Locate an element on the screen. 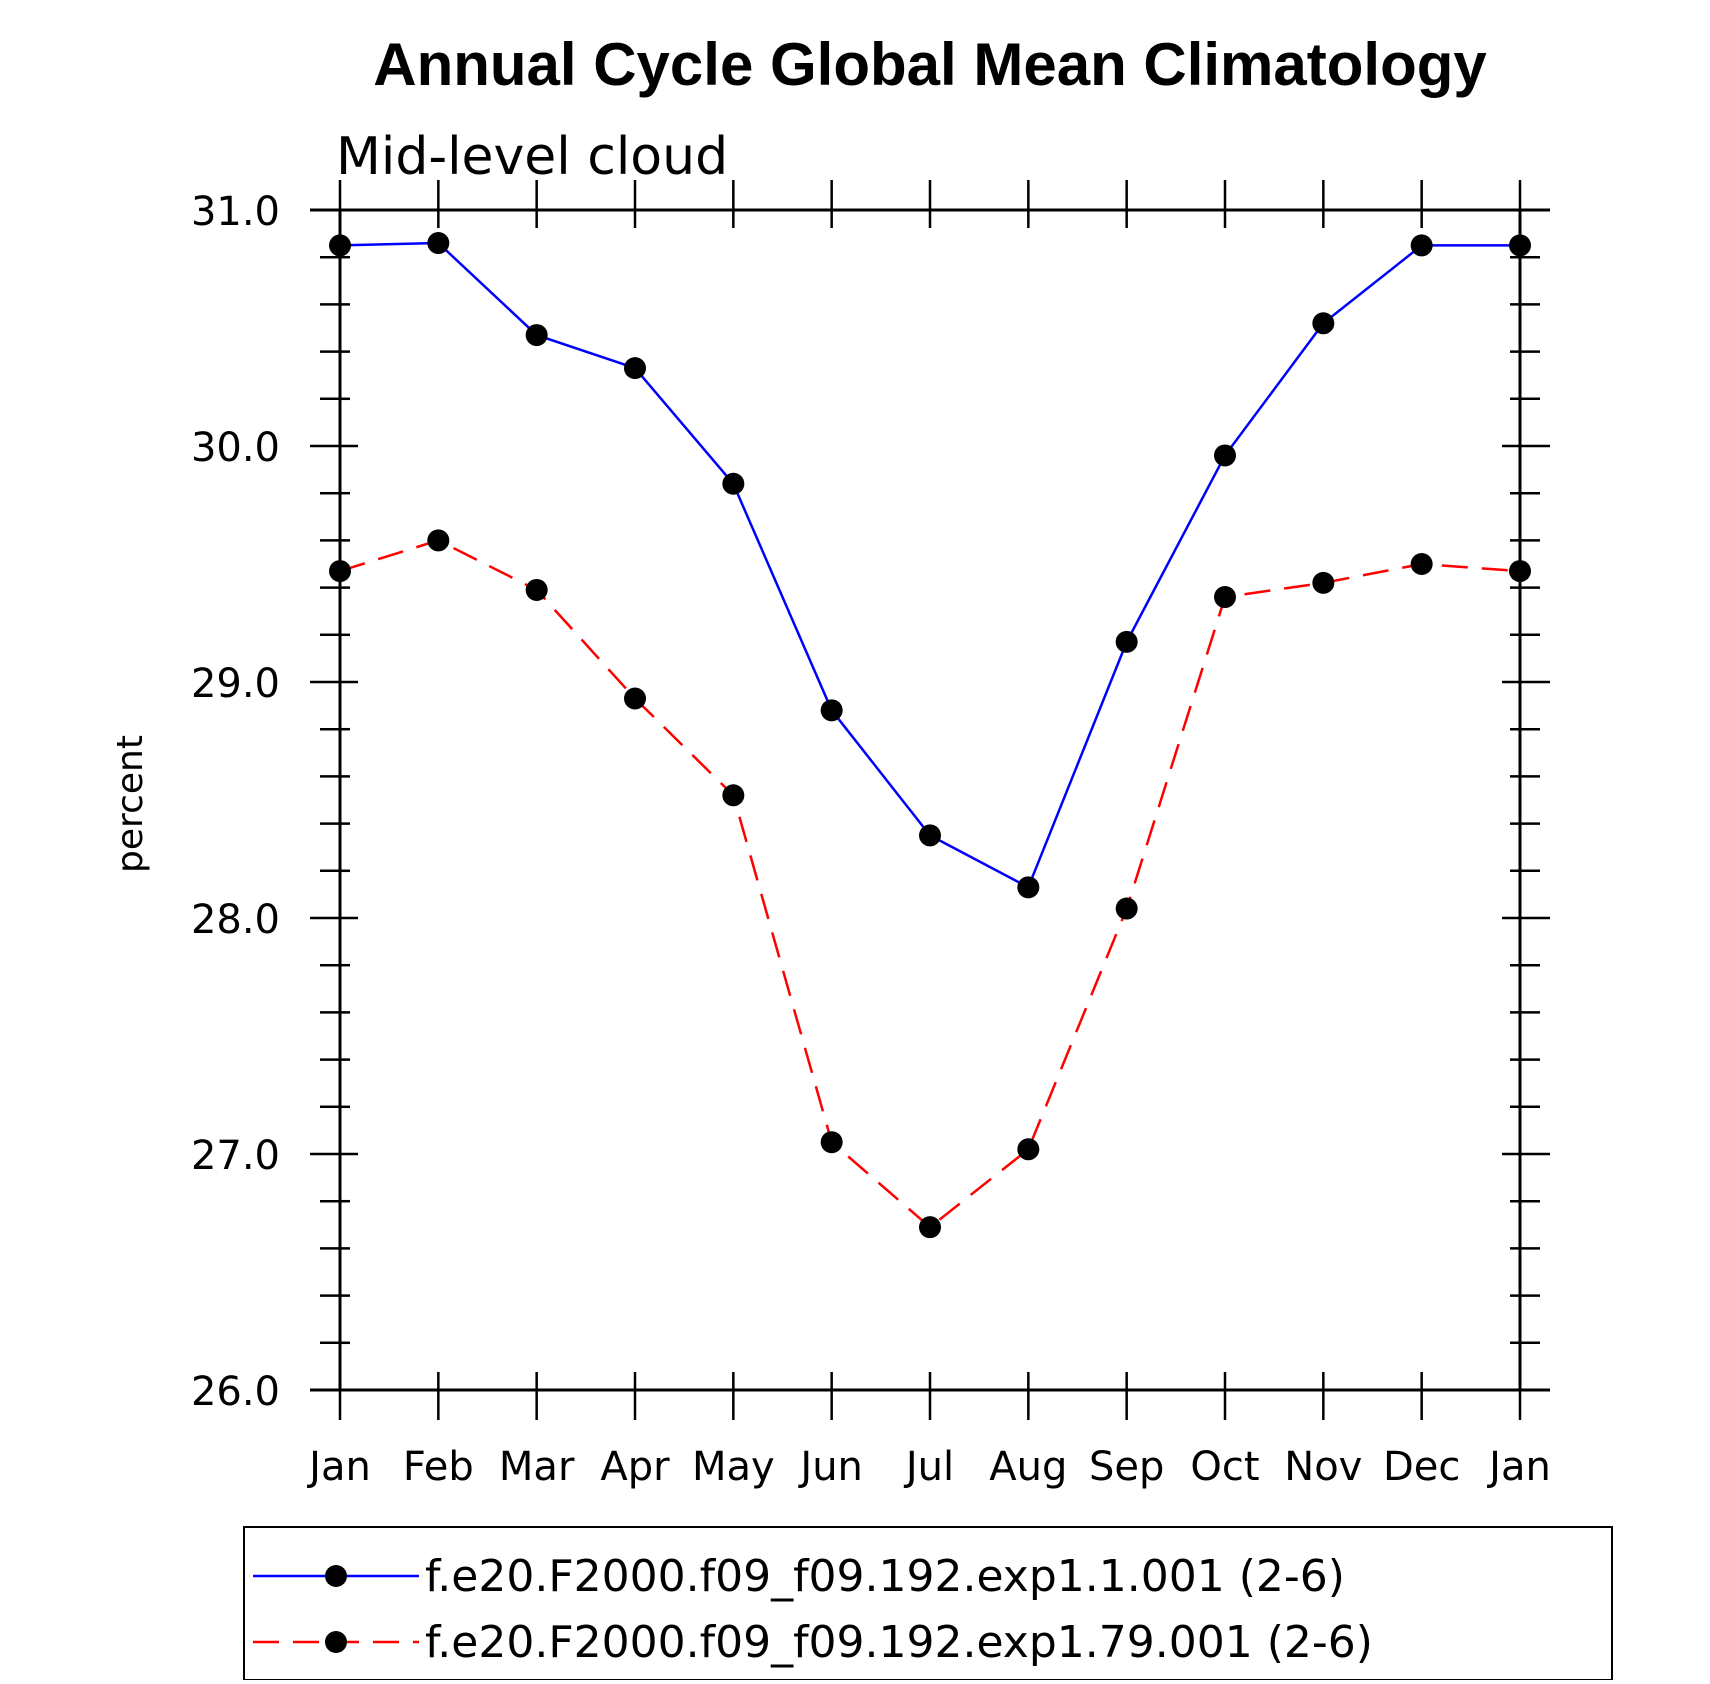 The image size is (1710, 1684). x-tick-label: Feb is located at coordinates (438, 1467).